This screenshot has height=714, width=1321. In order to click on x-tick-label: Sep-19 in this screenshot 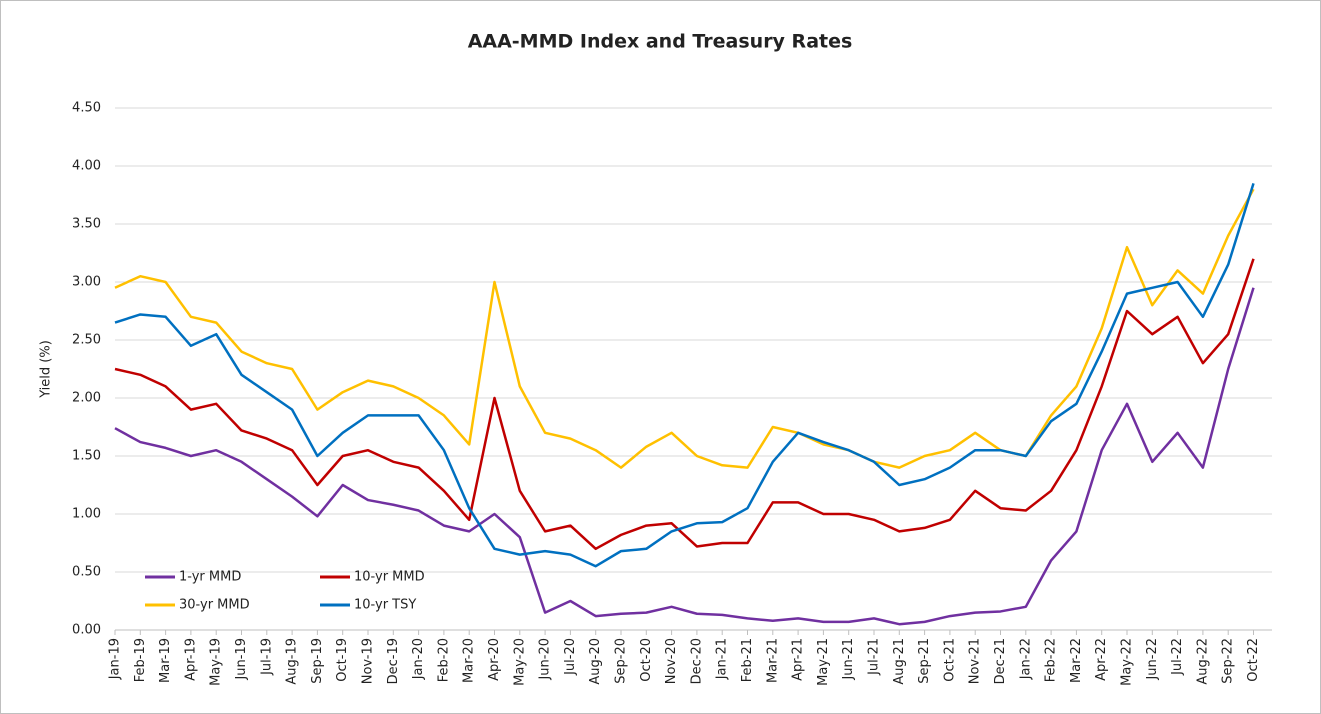, I will do `click(317, 661)`.